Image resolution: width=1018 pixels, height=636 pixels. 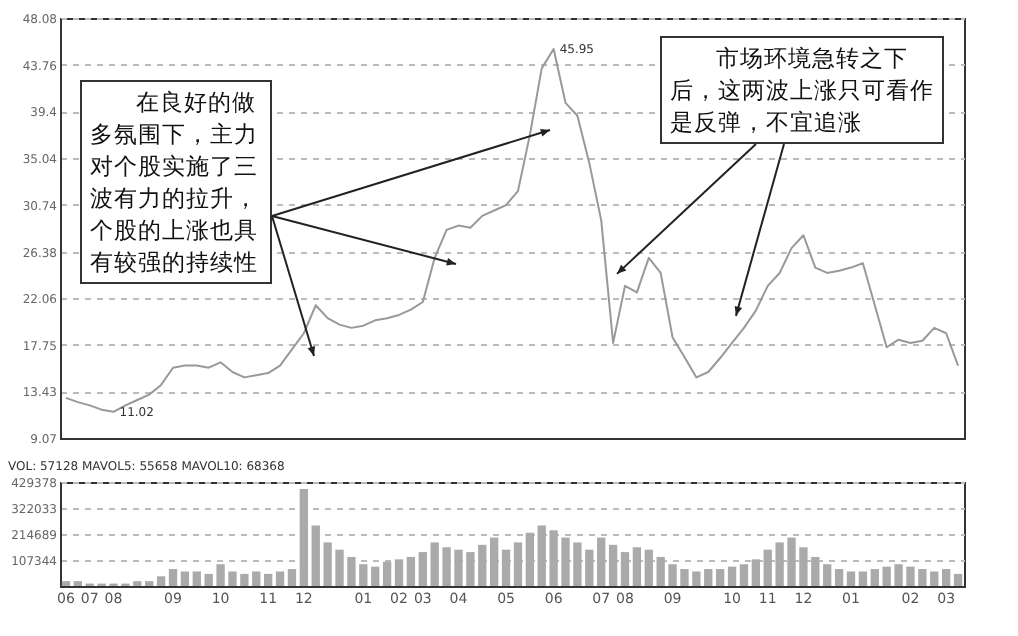 What do you see at coordinates (176, 182) in the screenshot?
I see `annotation: 在良好的做多氛围下，主力对个股实施了三波有力的拉升，个股的上涨也具有较强的持续性` at bounding box center [176, 182].